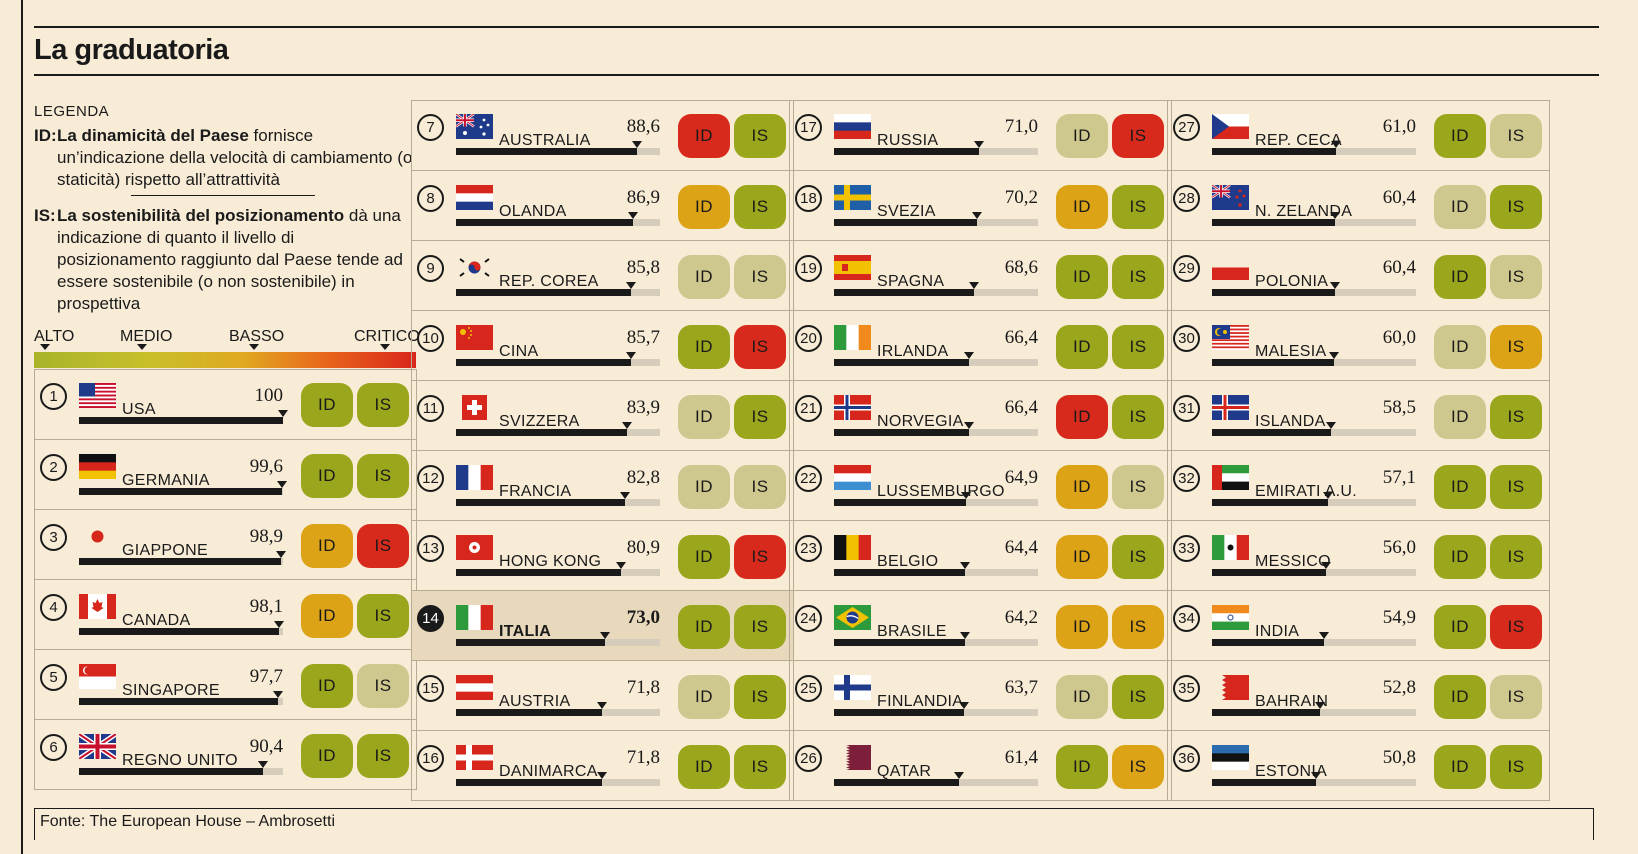 This screenshot has width=1638, height=854. I want to click on table-row: 13 HONG KONG 80,9 ID IS, so click(602, 555).